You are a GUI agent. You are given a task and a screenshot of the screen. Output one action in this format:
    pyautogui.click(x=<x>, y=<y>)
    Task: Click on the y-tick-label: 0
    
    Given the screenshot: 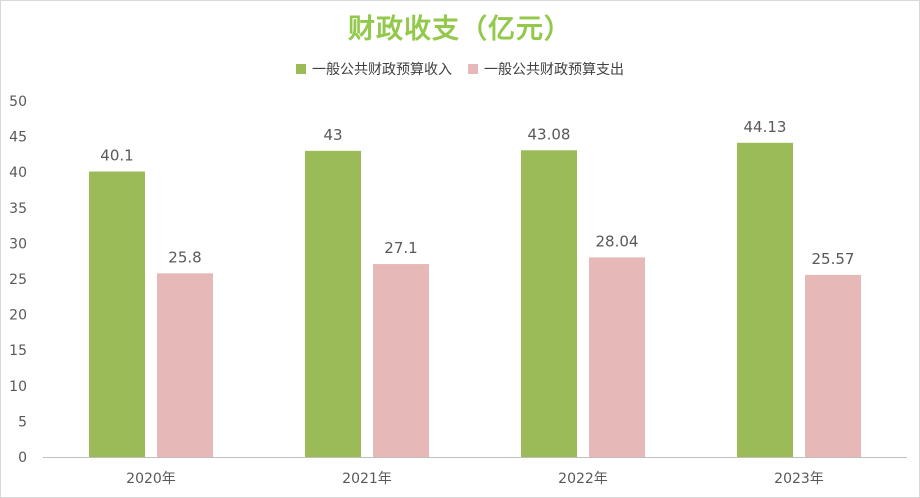 What is the action you would take?
    pyautogui.click(x=22, y=458)
    